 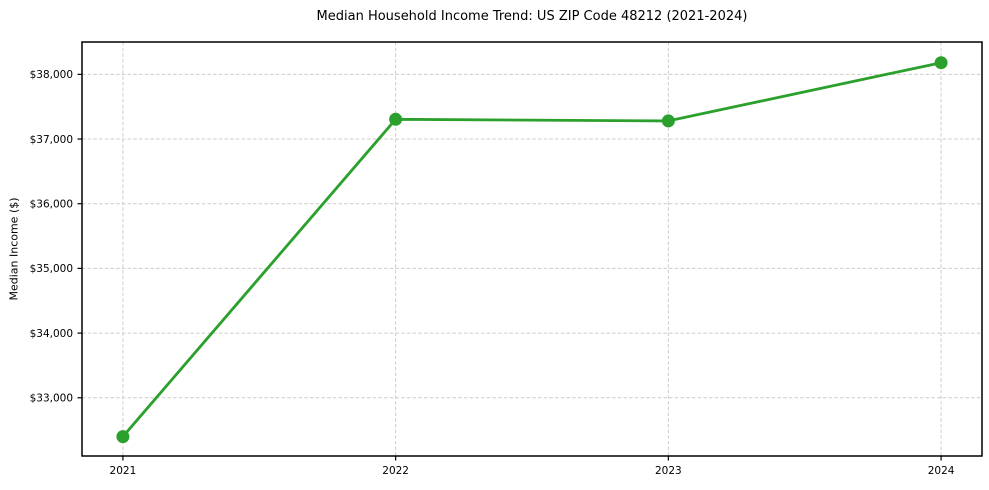 I want to click on x-tick-label: 2022, so click(x=395, y=471).